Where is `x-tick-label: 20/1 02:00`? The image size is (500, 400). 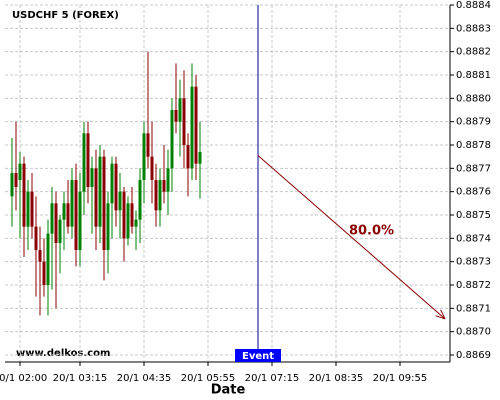 x-tick-label: 20/1 02:00 is located at coordinates (23, 378).